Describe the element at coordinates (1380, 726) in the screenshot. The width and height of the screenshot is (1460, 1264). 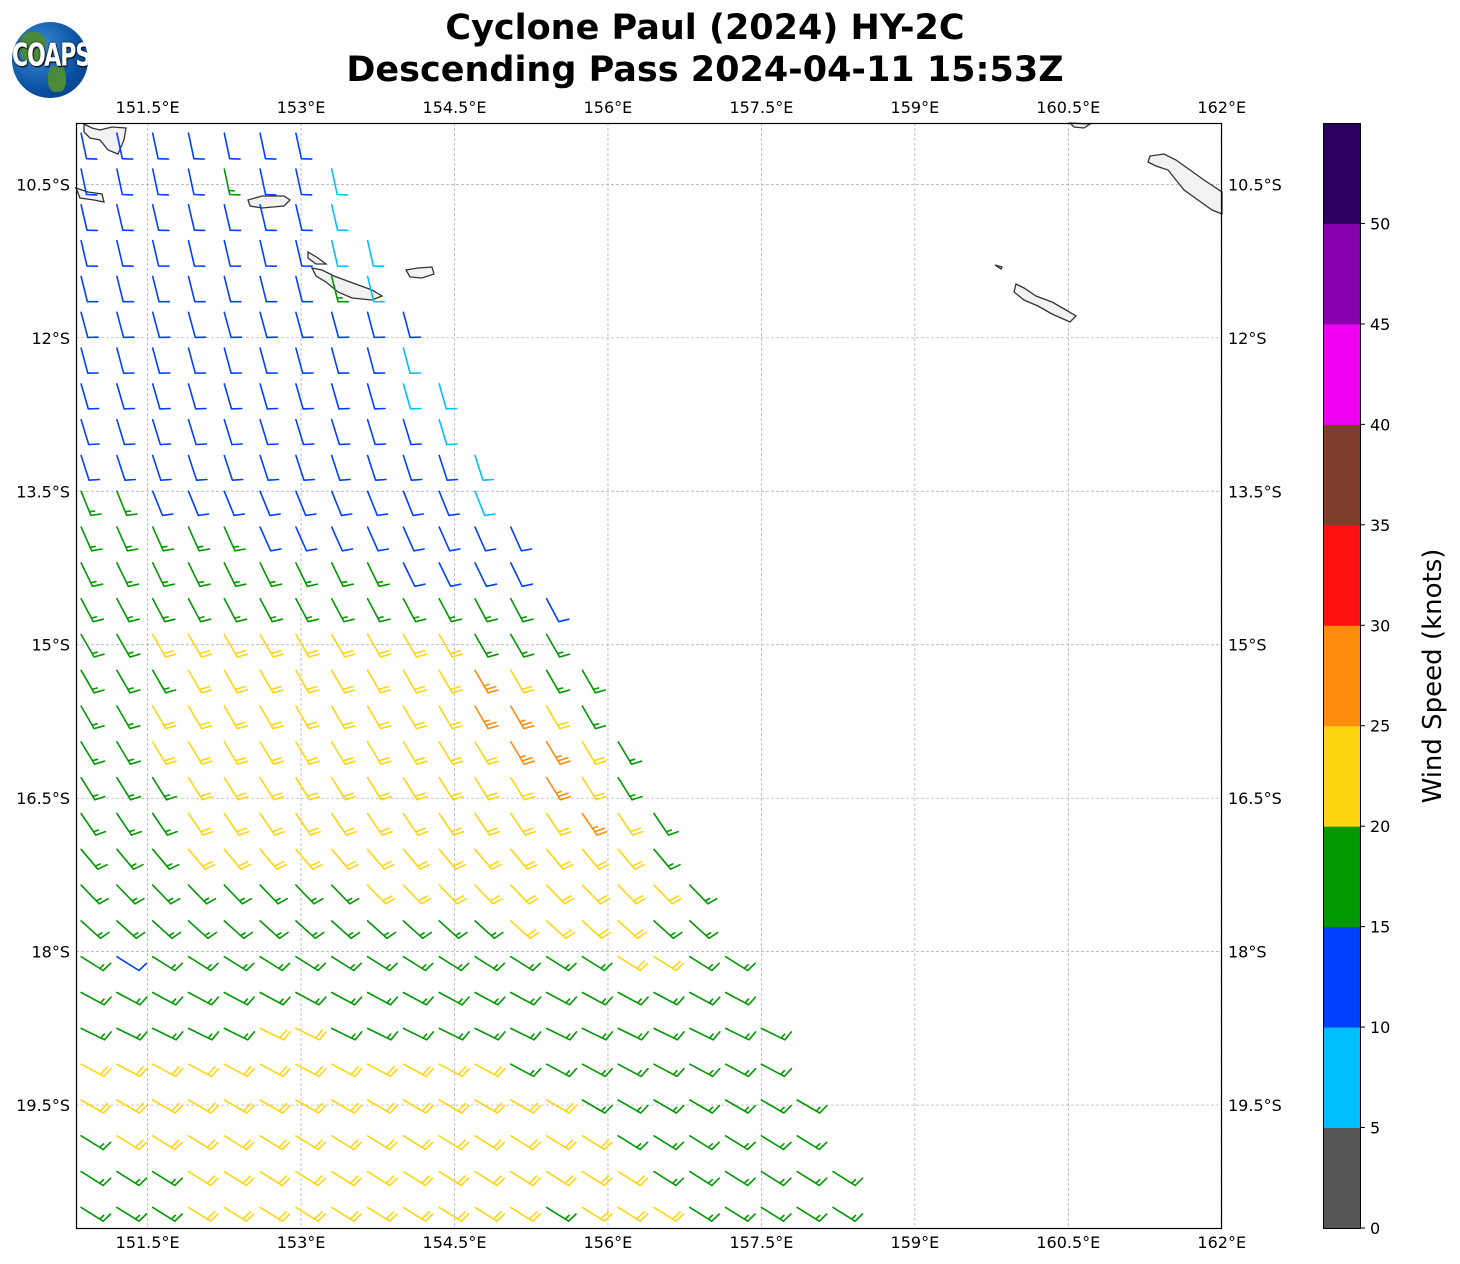
I see `colorbar-tick-label: 25` at that location.